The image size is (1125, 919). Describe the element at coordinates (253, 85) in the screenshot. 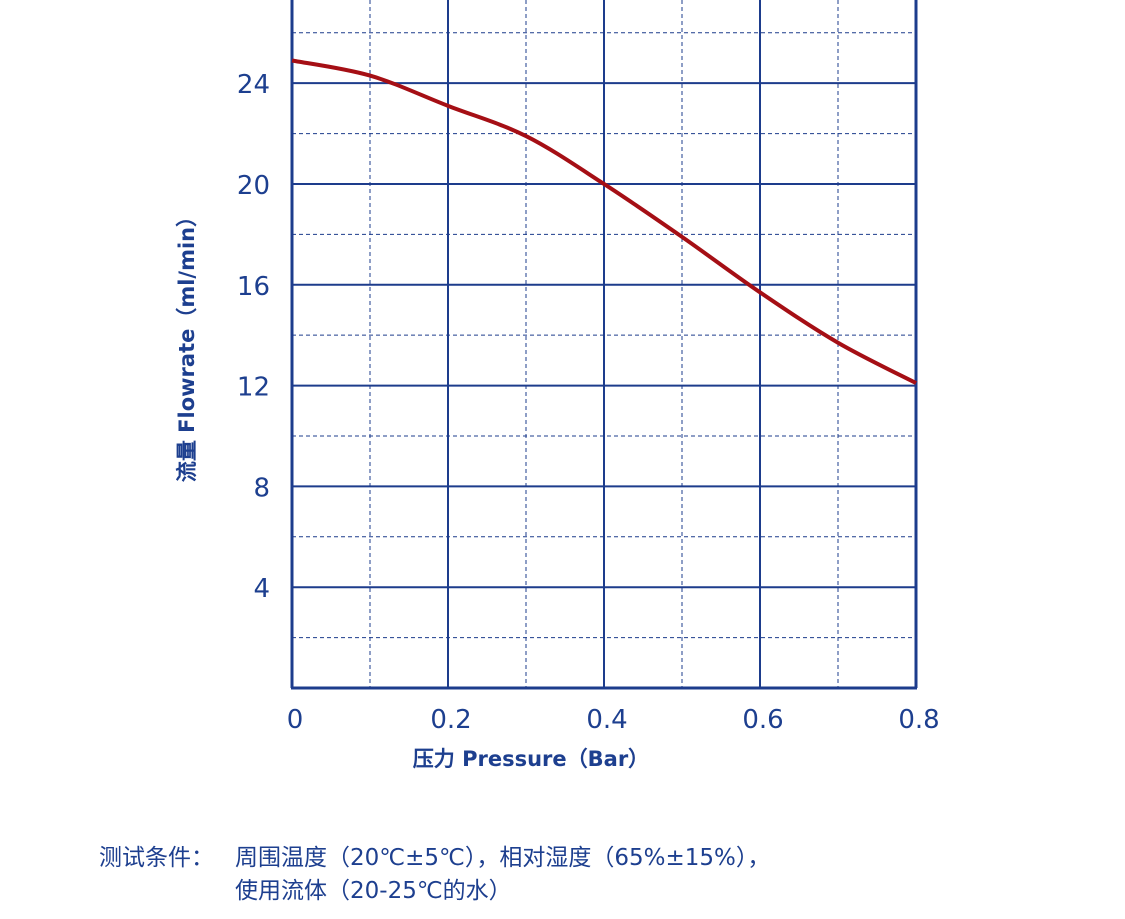

I see `y-tick-label: 24` at that location.